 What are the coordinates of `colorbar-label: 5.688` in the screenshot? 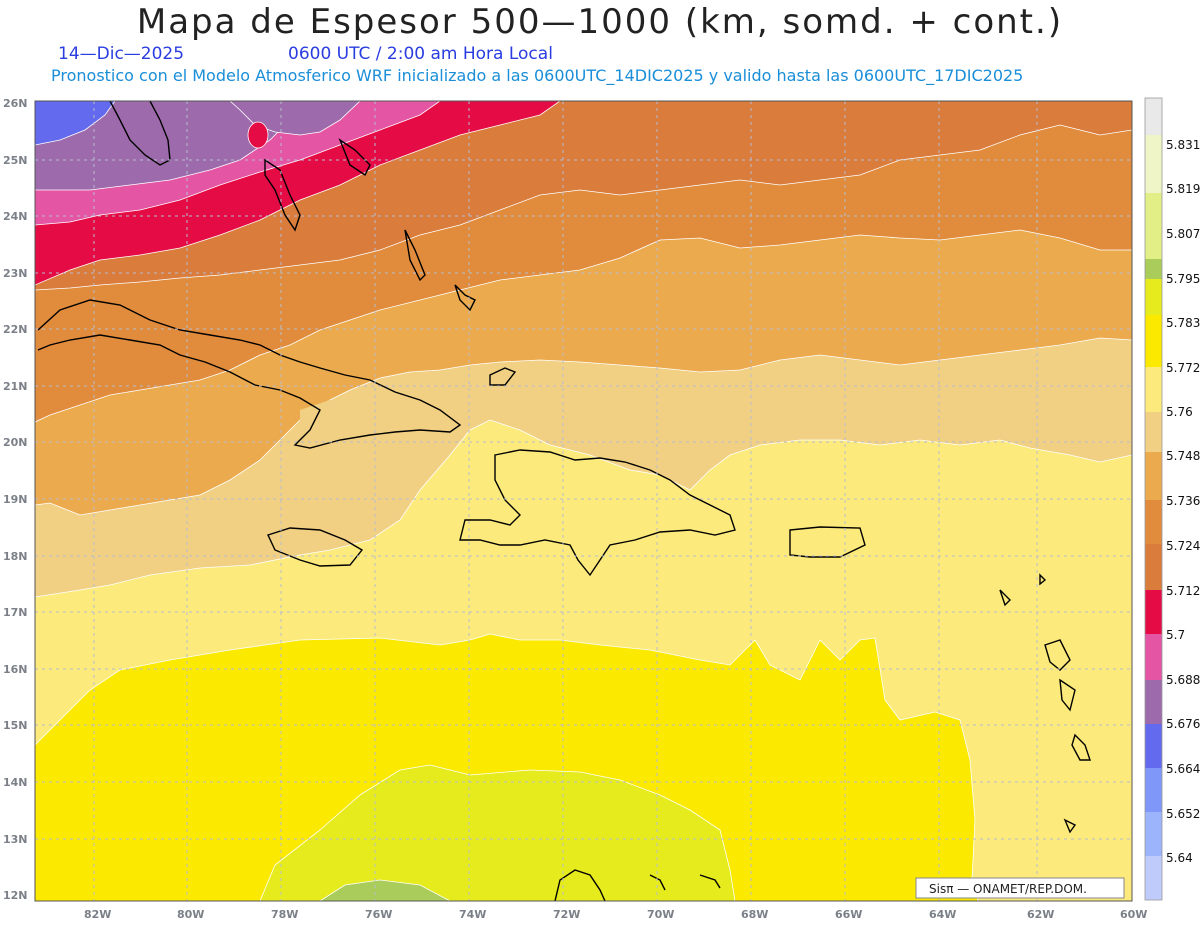 It's located at (1183, 680).